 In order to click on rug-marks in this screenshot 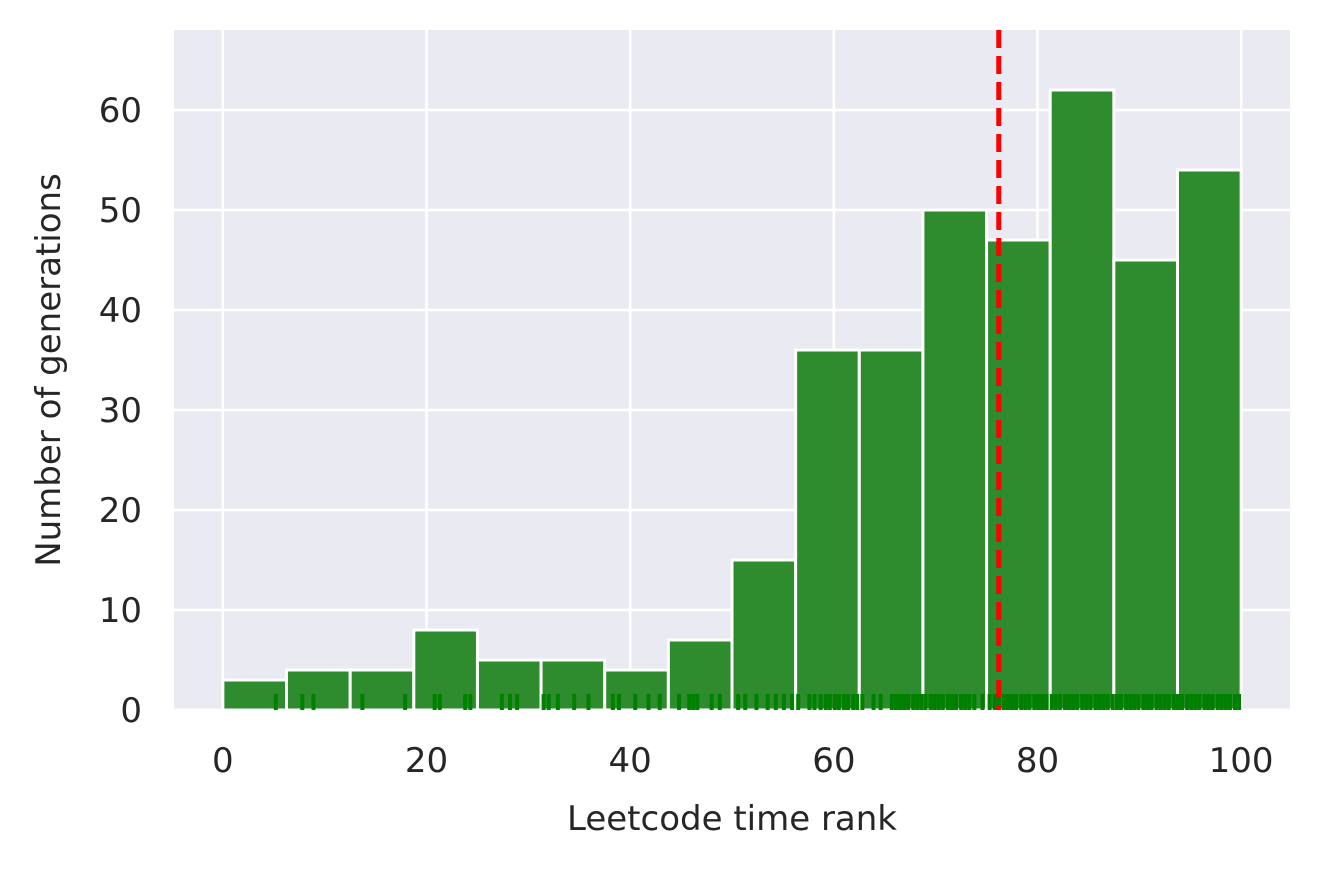, I will do `click(757, 702)`.